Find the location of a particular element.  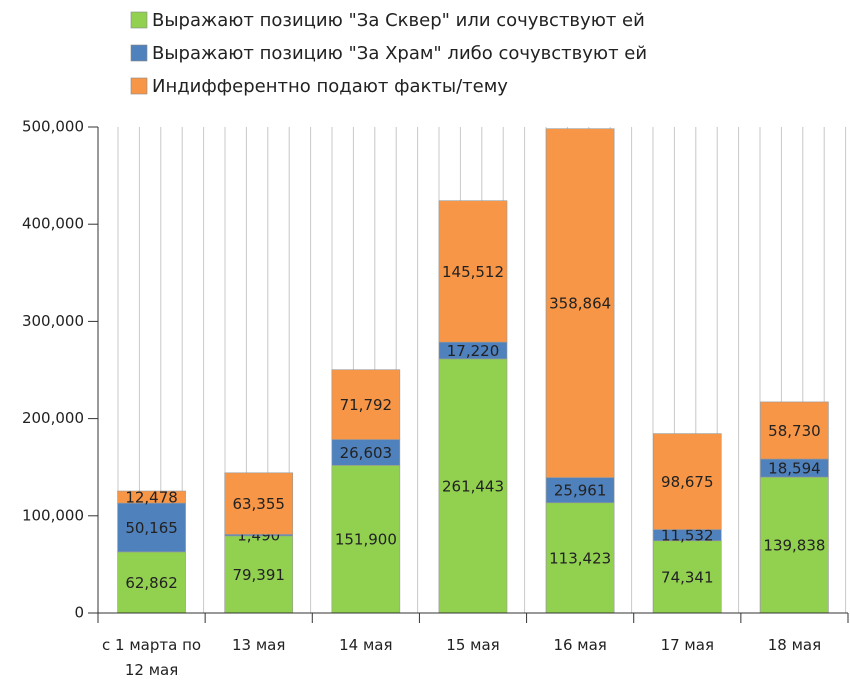

data-label: 25,961 is located at coordinates (580, 491).